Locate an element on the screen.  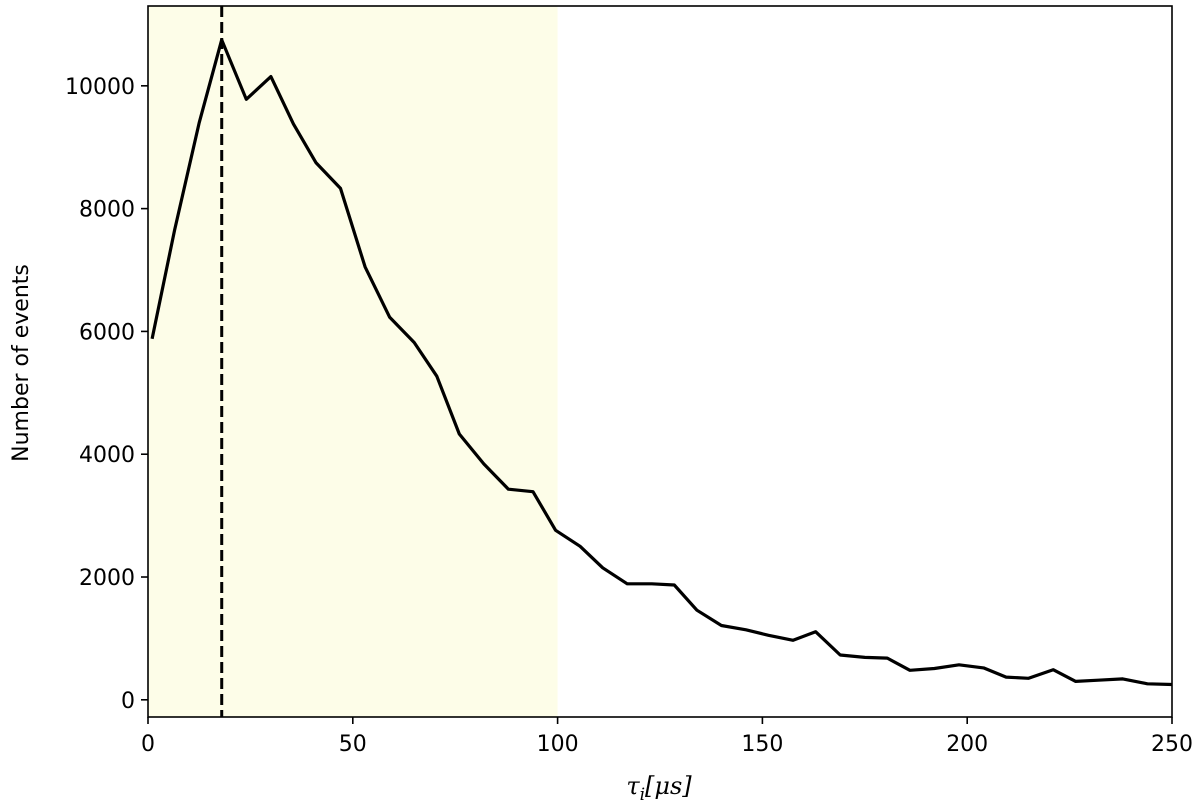
x-tick-label-50: 50 is located at coordinates (353, 744).